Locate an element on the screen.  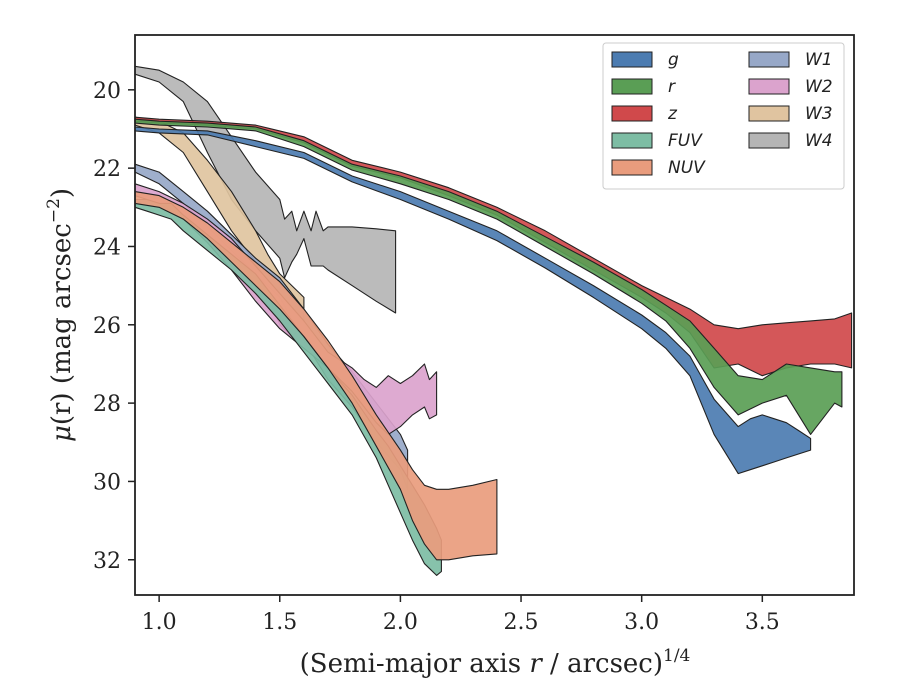
legend-label-w4: W4 is located at coordinates (819, 141).